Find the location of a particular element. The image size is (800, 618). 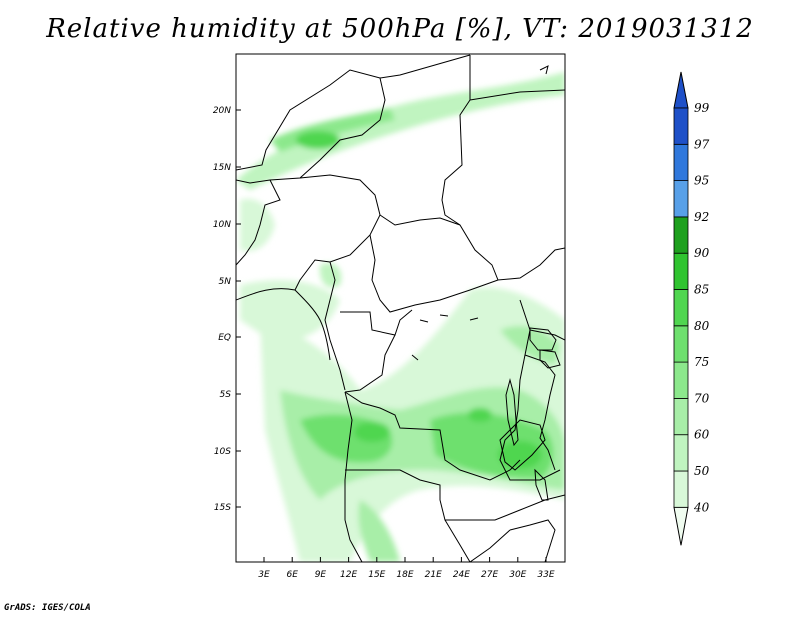

x-tick-label: 27E is located at coordinates (489, 575).